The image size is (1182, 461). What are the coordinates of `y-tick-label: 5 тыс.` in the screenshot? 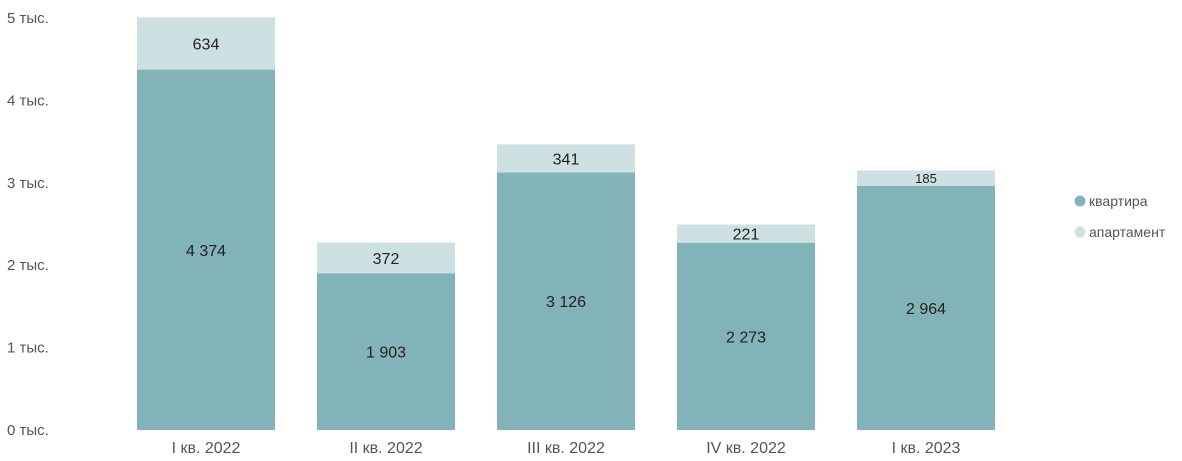 It's located at (28, 18).